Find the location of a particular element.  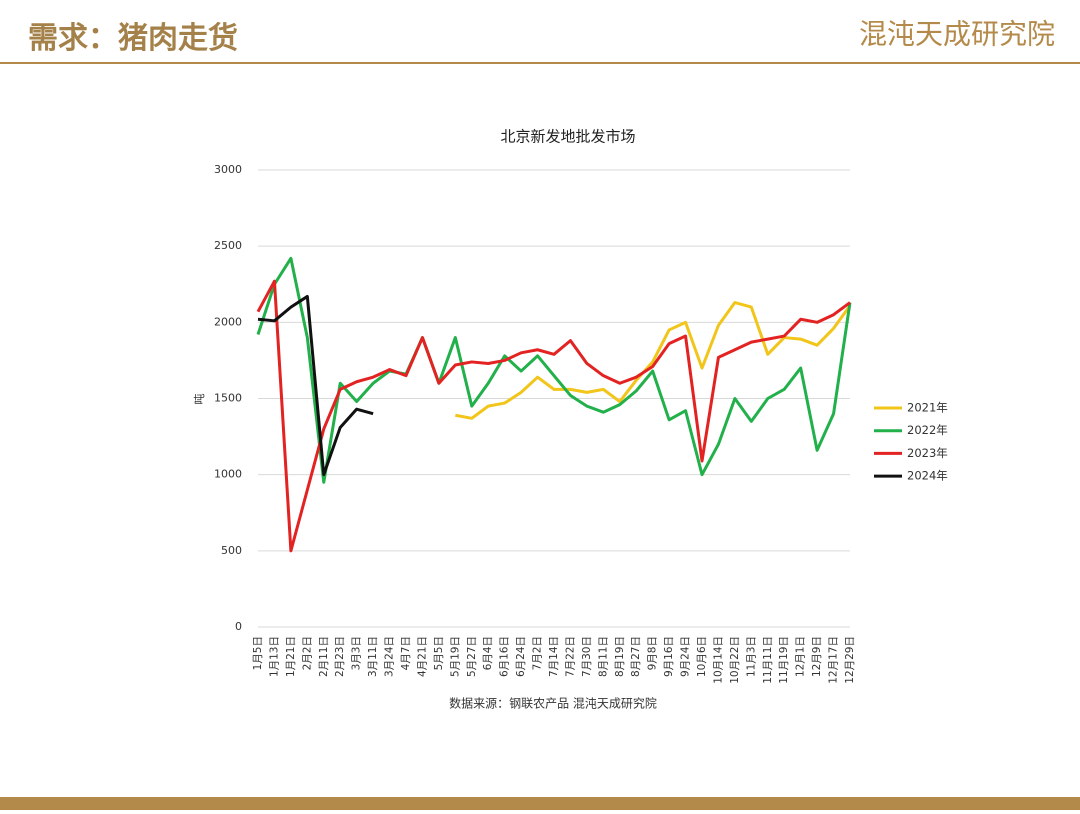

x-tick-label: 1月13日 is located at coordinates (274, 656).